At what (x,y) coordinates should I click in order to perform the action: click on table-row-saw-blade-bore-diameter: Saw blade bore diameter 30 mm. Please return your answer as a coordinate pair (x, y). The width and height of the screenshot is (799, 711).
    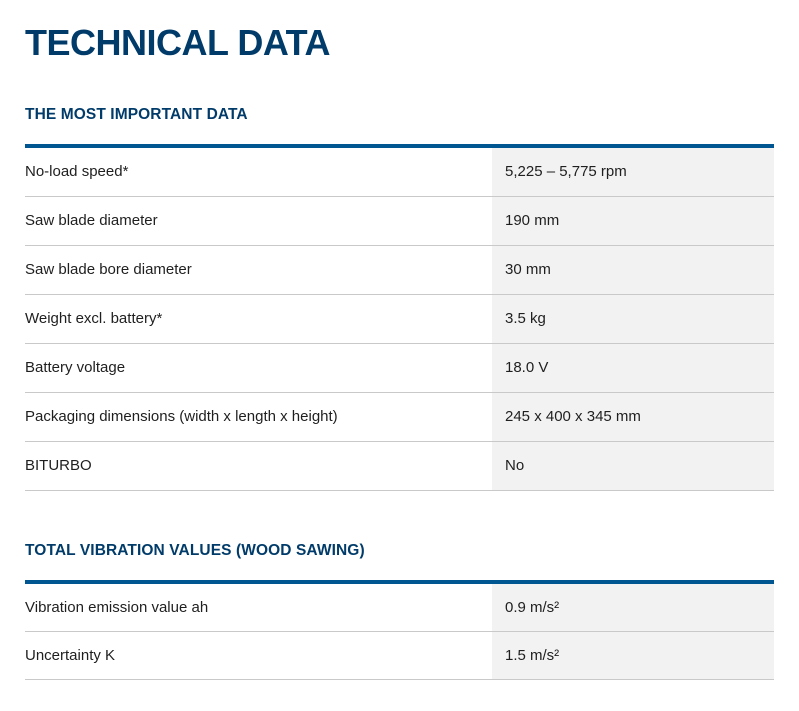
    Looking at the image, I should click on (399, 270).